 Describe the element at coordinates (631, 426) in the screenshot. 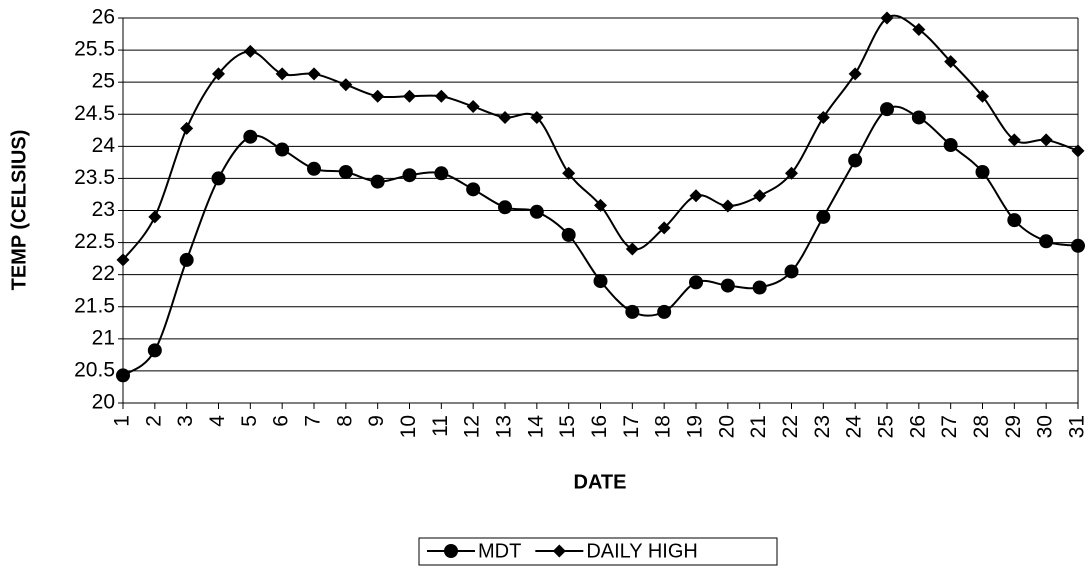

I see `x-tick-label: 17` at that location.